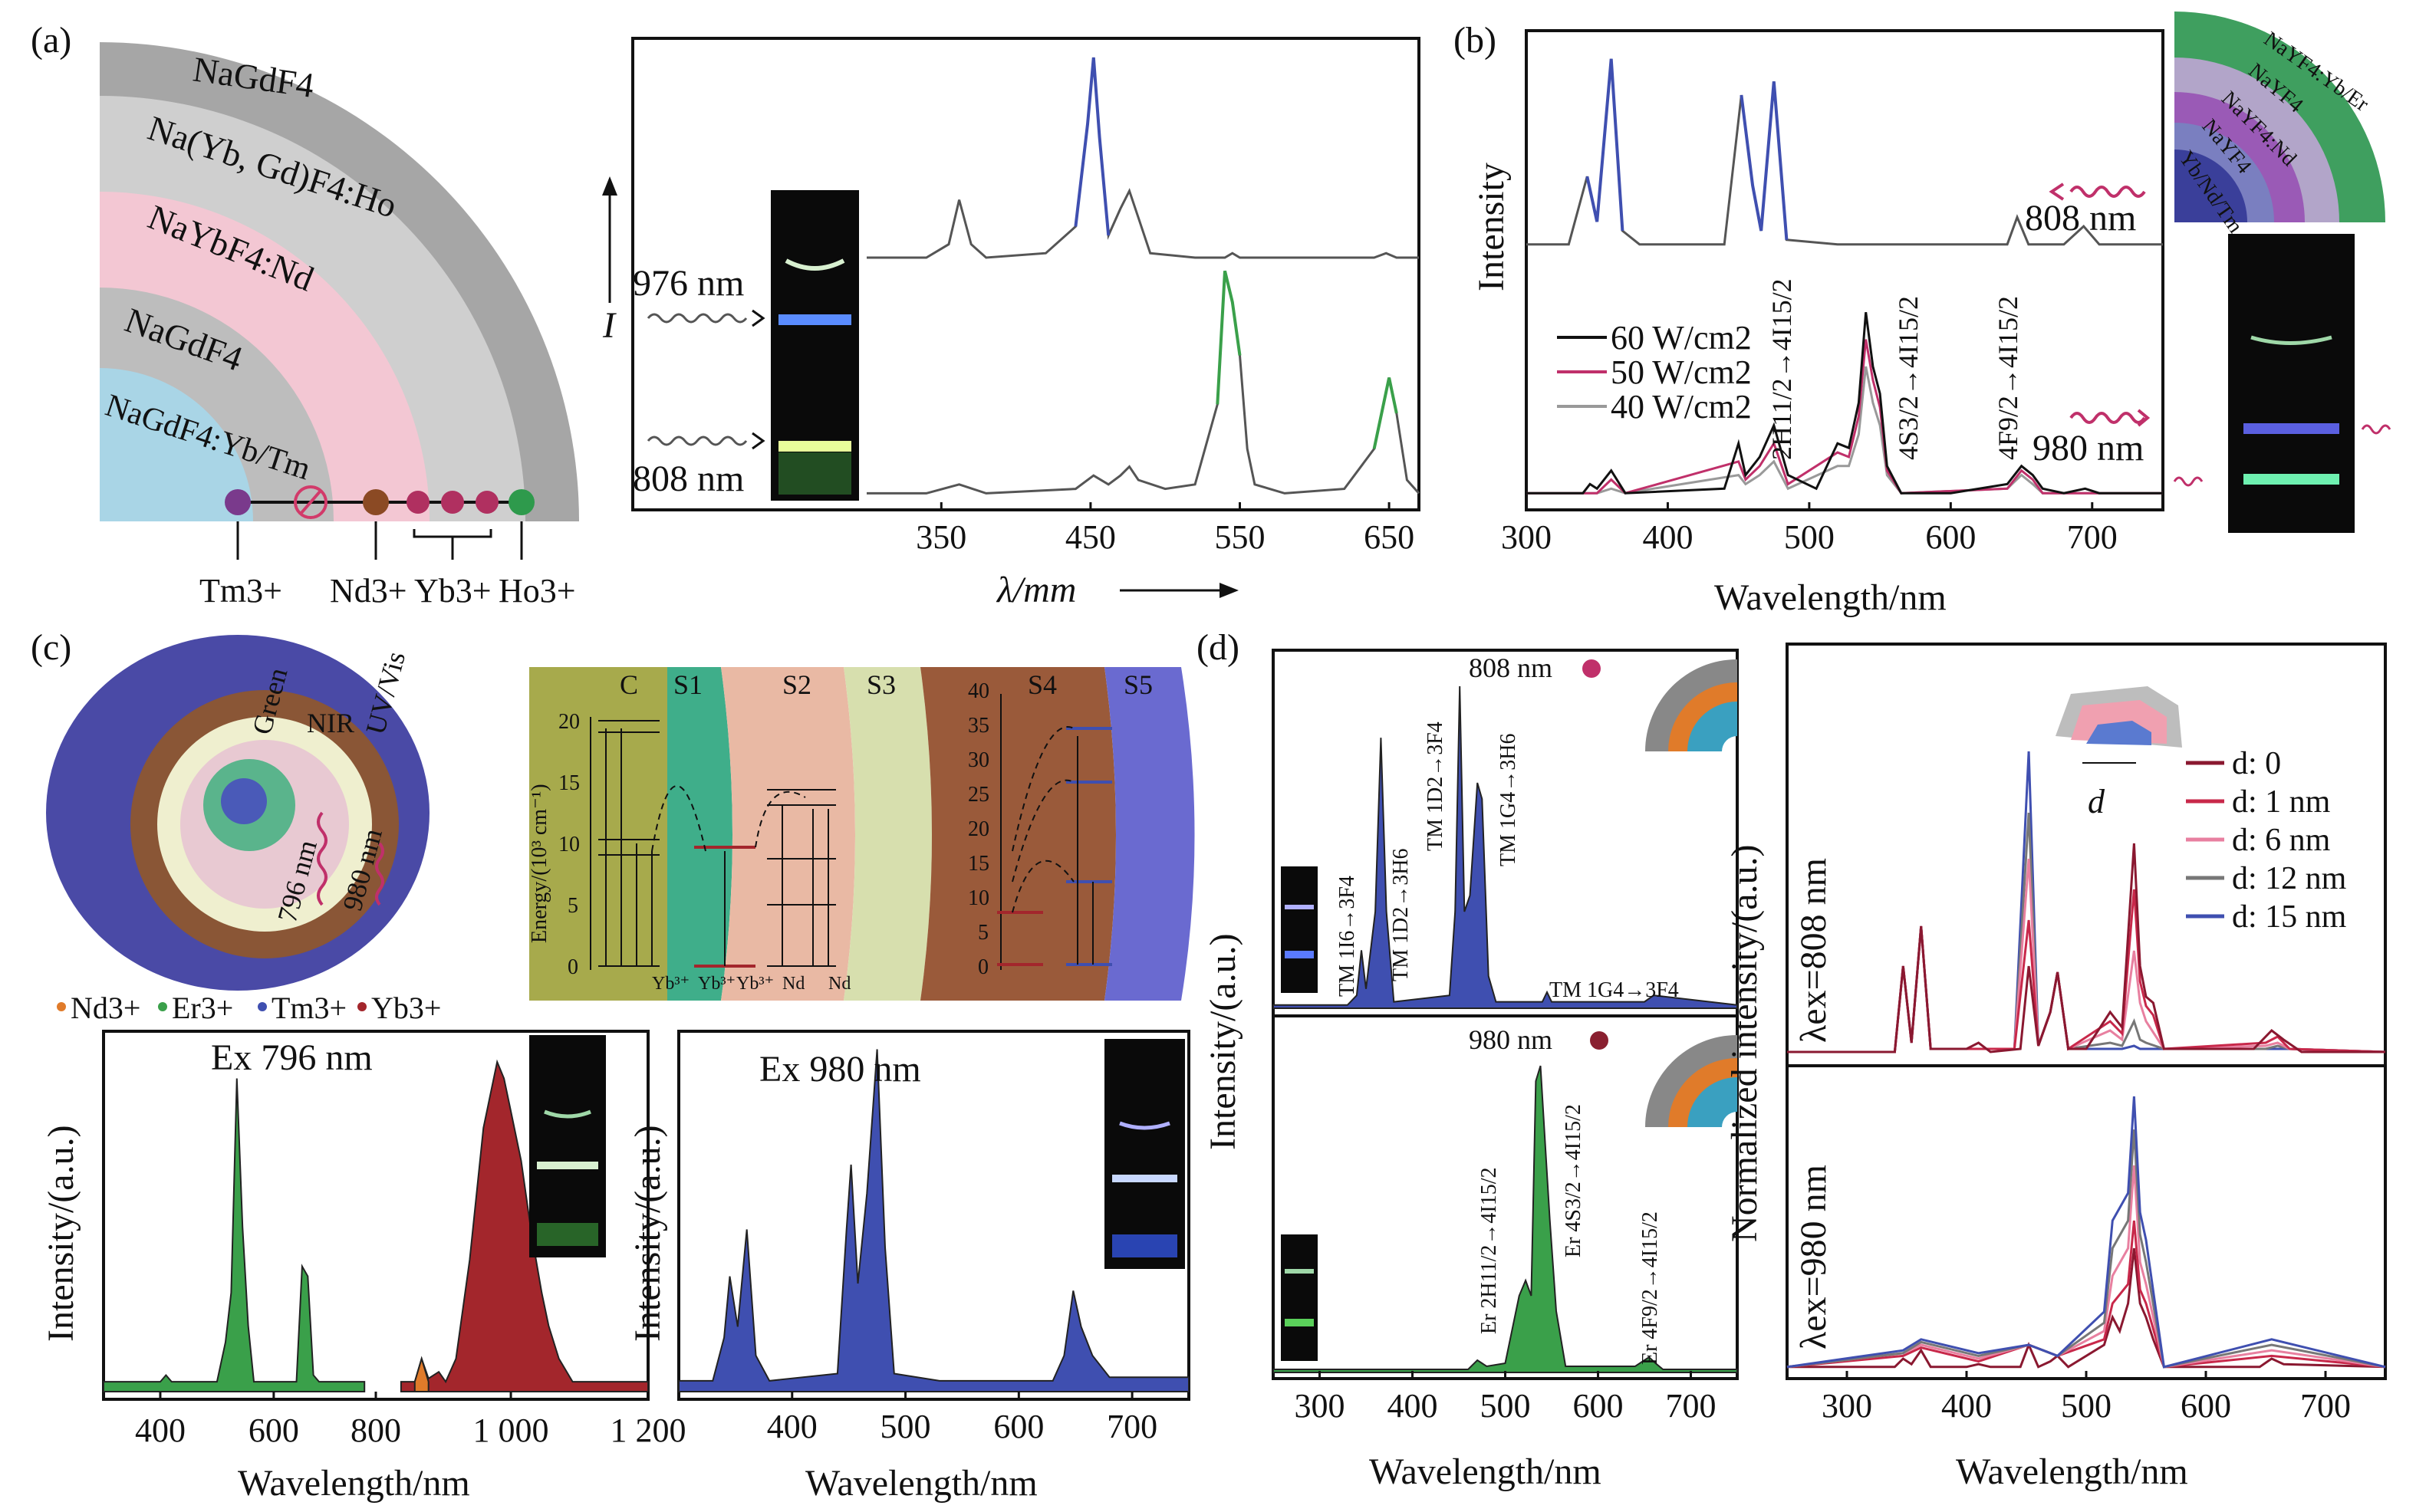 Image resolution: width=2416 pixels, height=1512 pixels. I want to click on c-ex796-xlabel: Wavelength/nm, so click(354, 1483).